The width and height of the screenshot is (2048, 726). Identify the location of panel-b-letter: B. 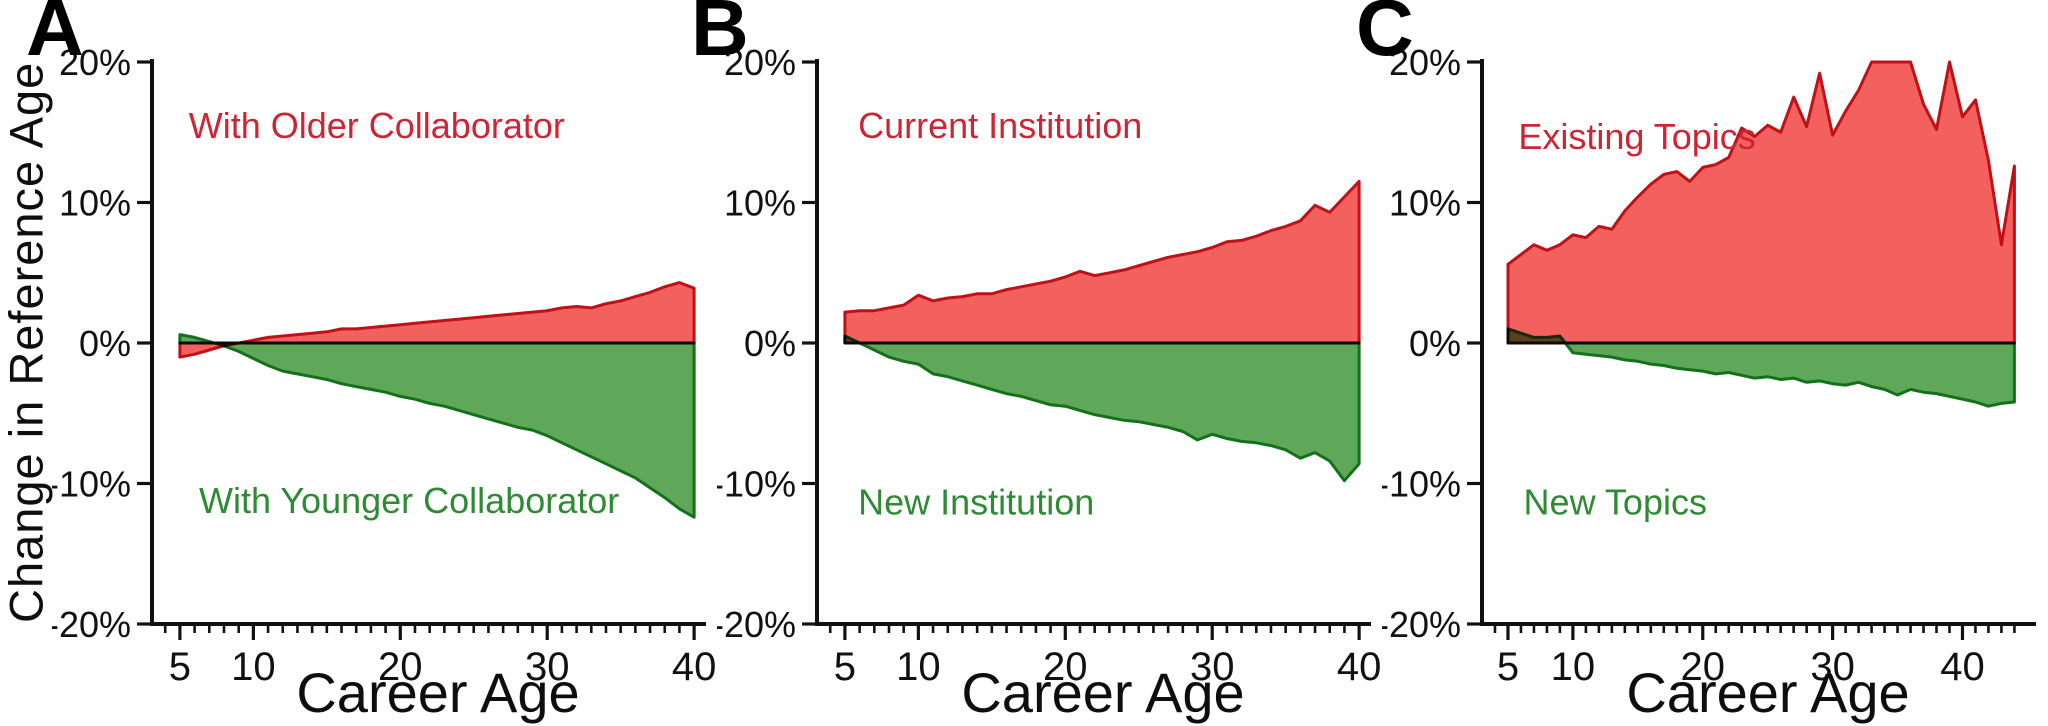
(720, 36).